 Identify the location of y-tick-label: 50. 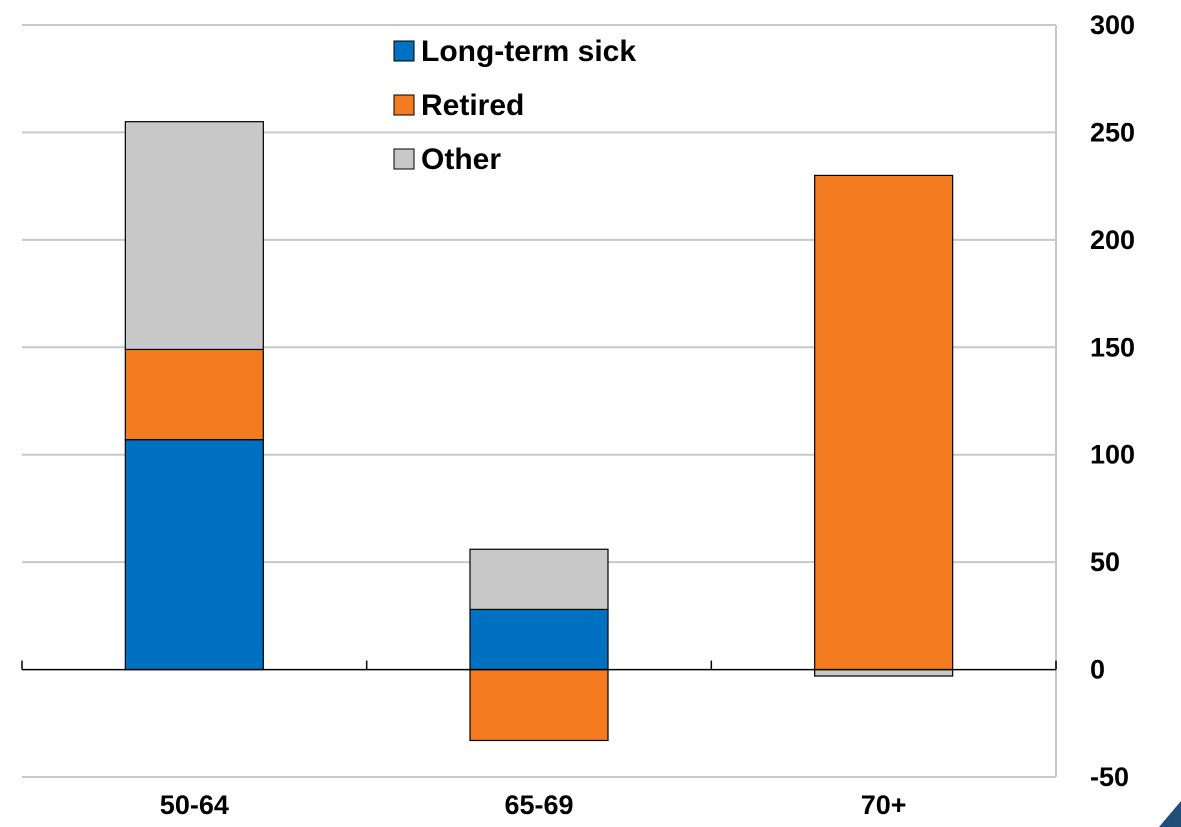
(1105, 562).